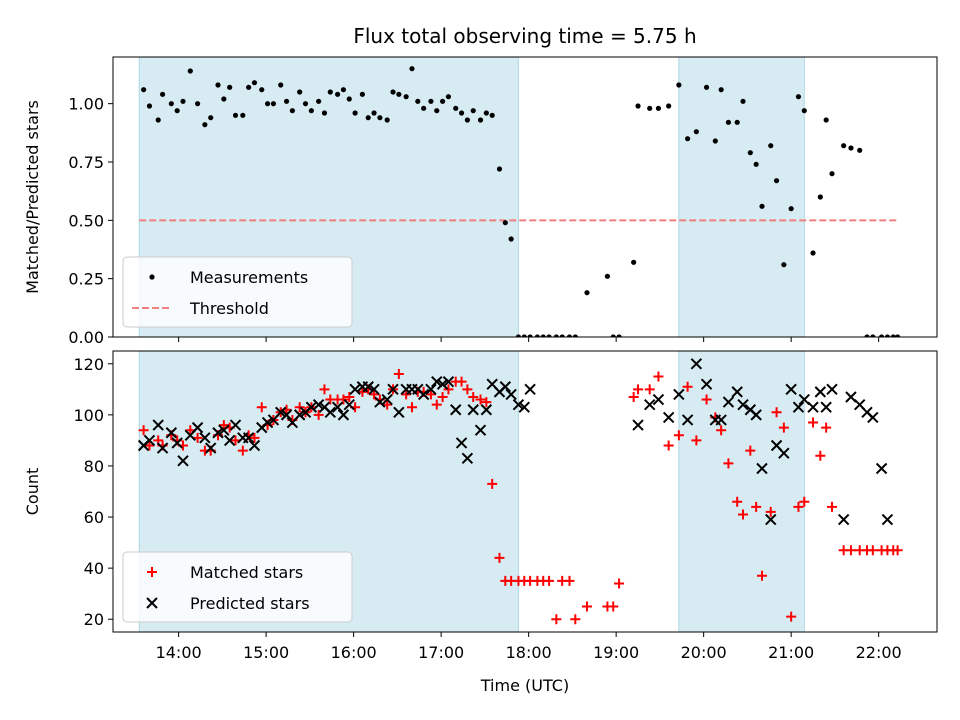 The height and width of the screenshot is (720, 960). What do you see at coordinates (32, 492) in the screenshot?
I see `y-axis-label: Count` at bounding box center [32, 492].